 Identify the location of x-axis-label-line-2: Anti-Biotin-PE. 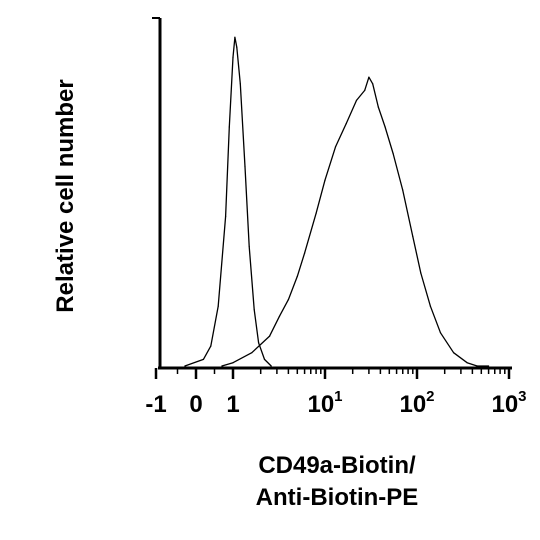
(337, 497).